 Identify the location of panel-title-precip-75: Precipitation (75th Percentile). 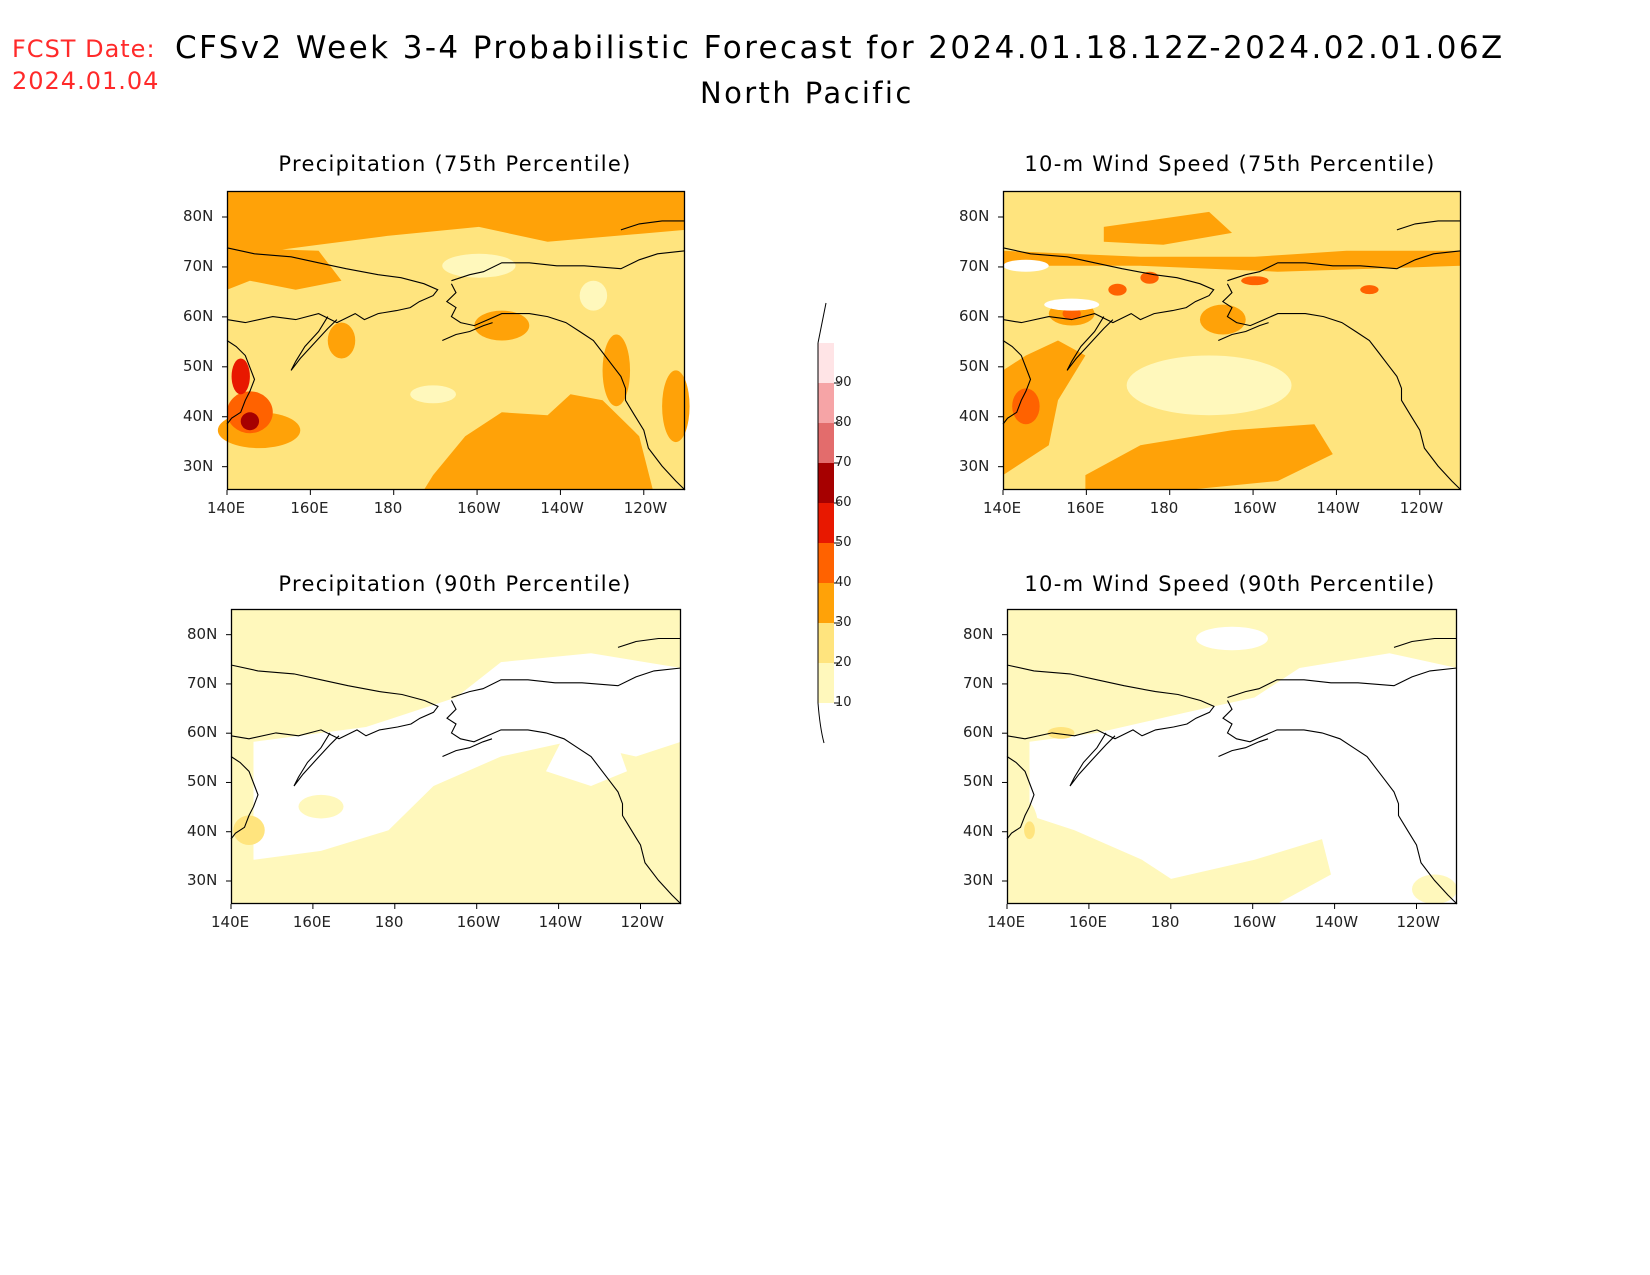
(455, 164).